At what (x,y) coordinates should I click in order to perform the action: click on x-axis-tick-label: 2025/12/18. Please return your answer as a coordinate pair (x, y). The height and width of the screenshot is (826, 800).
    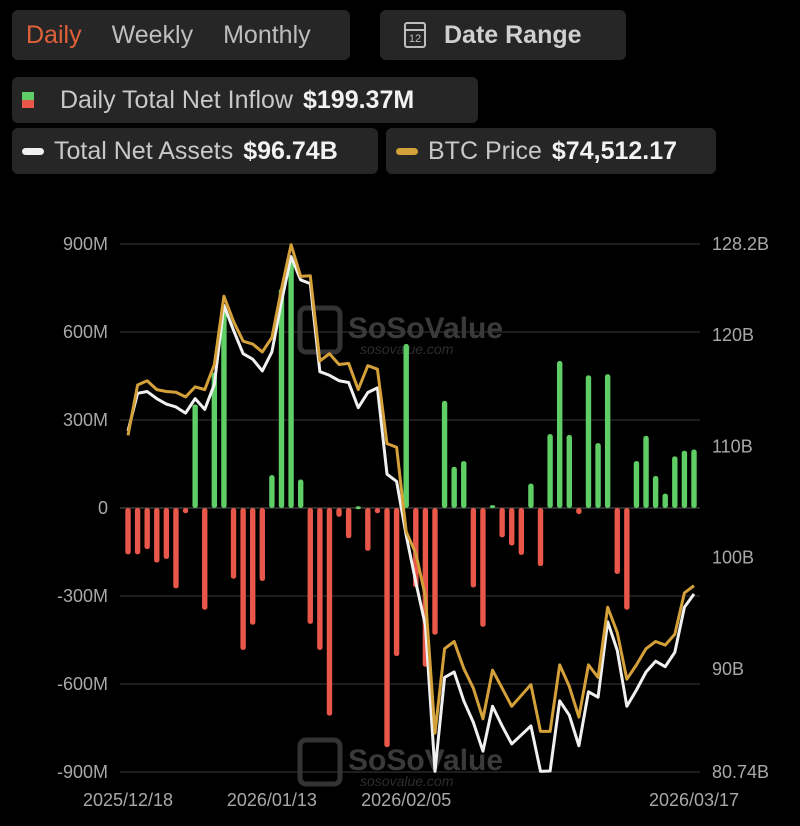
    Looking at the image, I should click on (128, 800).